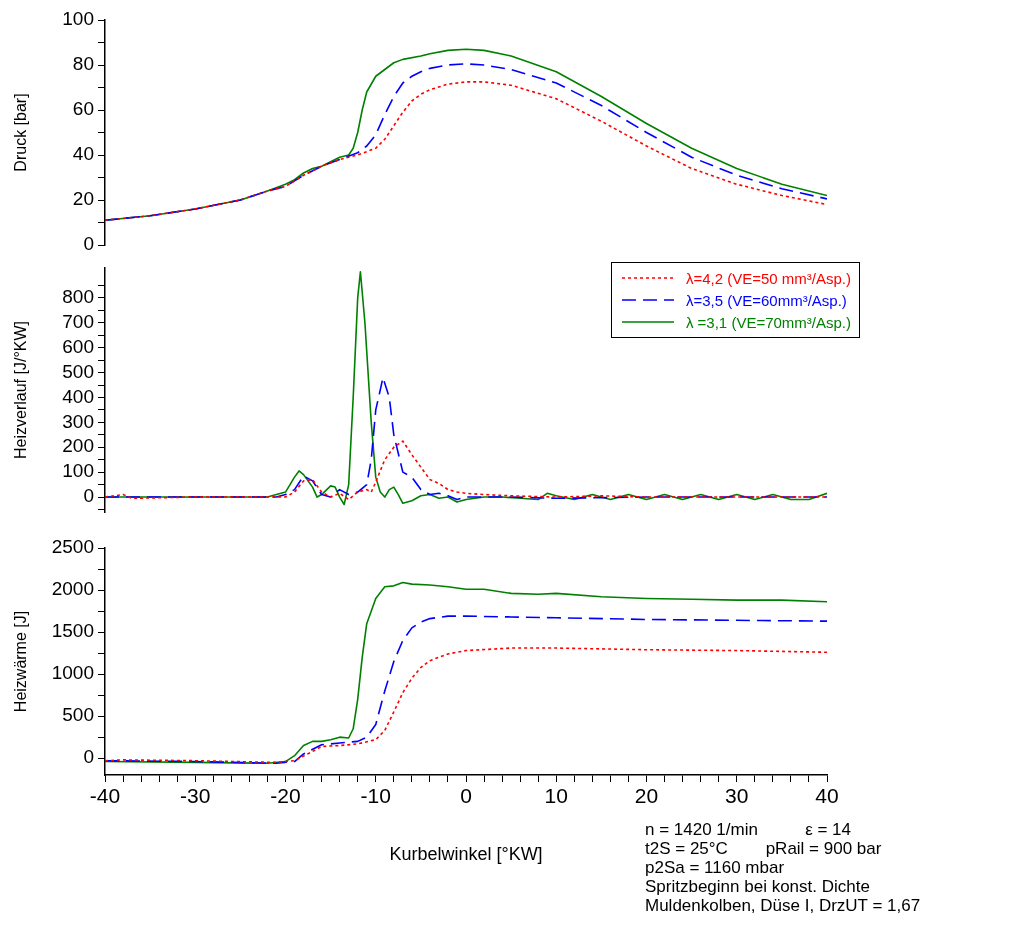 The image size is (1034, 945). What do you see at coordinates (375, 796) in the screenshot?
I see `x-tick-label: -10` at bounding box center [375, 796].